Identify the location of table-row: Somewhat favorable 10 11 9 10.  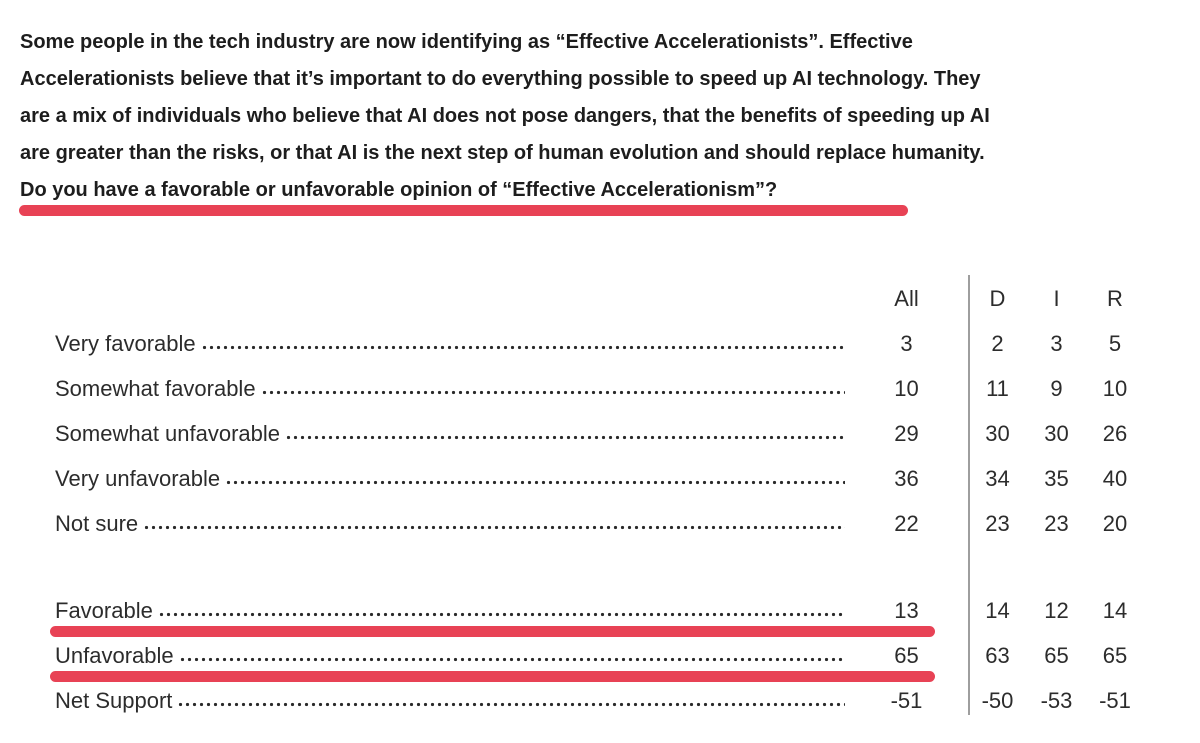
(599, 388).